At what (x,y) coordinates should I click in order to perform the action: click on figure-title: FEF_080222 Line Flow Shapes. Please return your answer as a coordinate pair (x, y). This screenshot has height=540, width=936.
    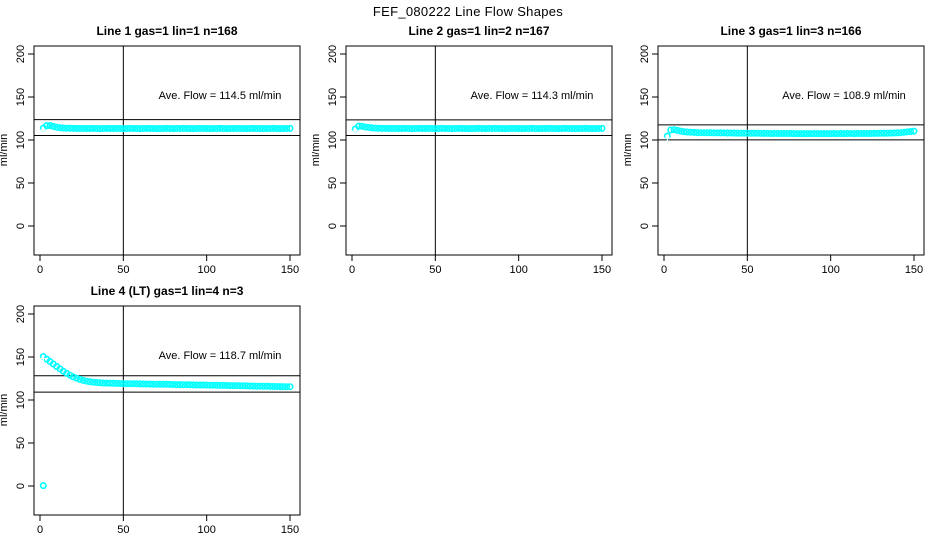
    Looking at the image, I should click on (468, 11).